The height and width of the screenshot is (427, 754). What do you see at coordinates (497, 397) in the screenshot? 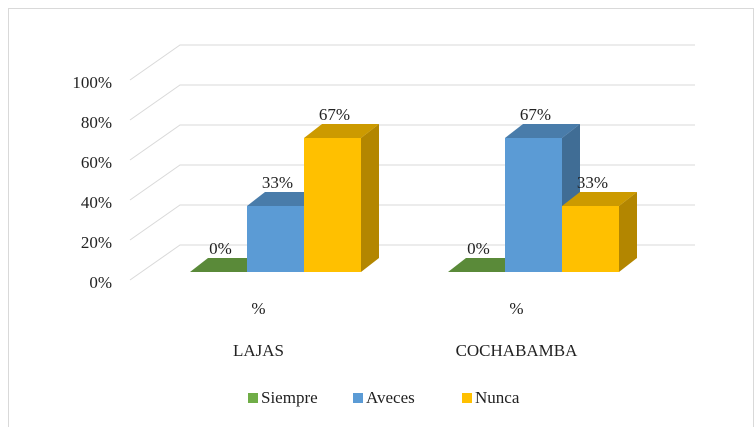
I see `legend-label: Nunca` at bounding box center [497, 397].